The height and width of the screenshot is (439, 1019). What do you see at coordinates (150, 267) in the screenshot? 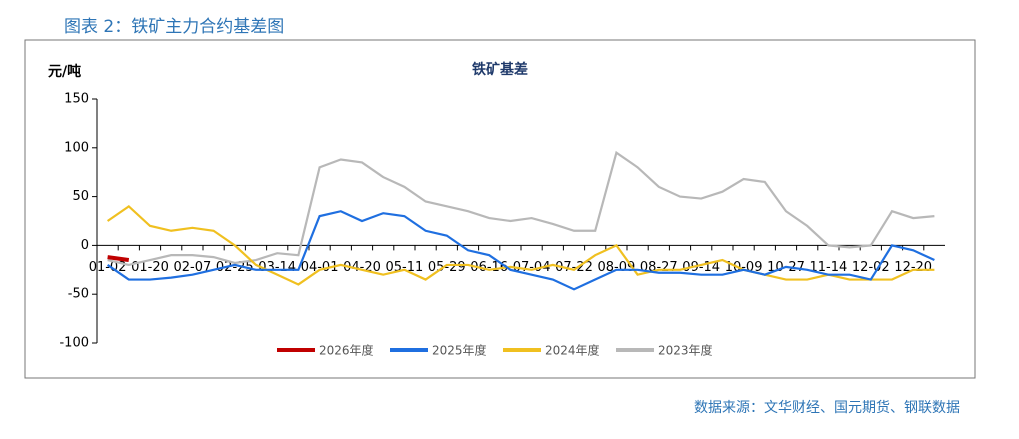
I see `x-tick-label: 01-20` at bounding box center [150, 267].